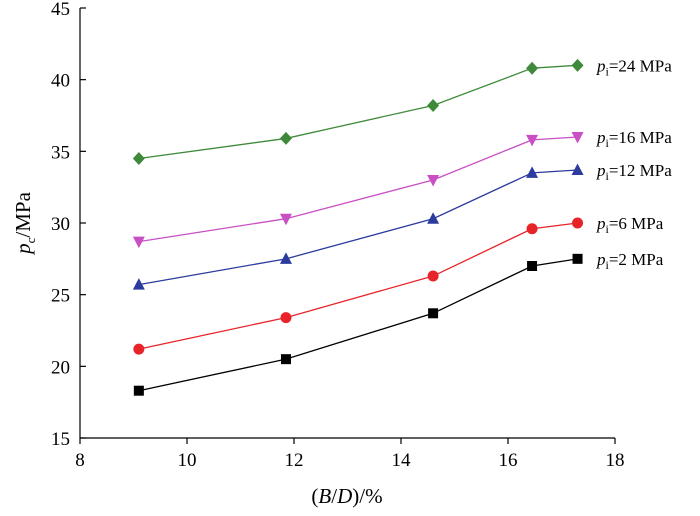 This screenshot has height=516, width=700. I want to click on ylabel-main: p, so click(23, 249).